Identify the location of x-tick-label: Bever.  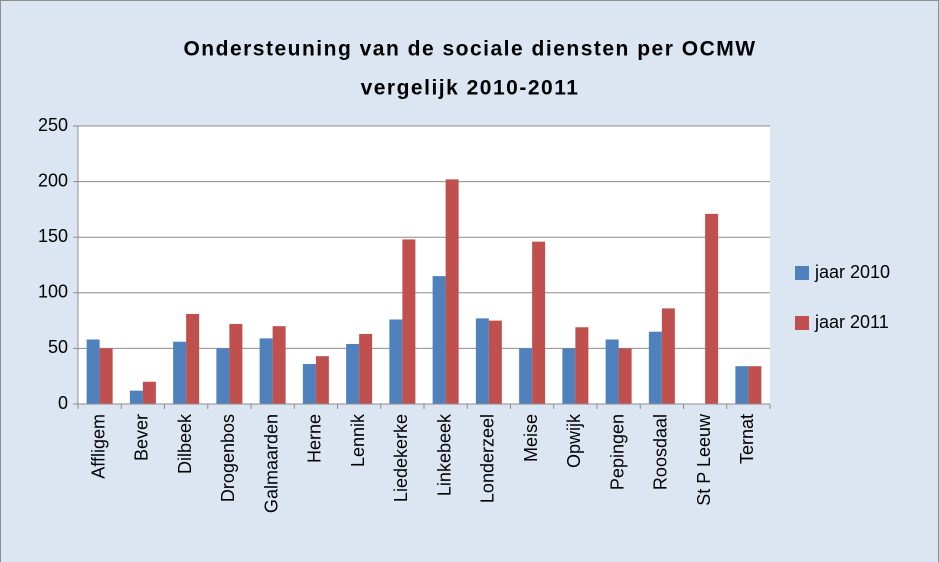
(142, 437).